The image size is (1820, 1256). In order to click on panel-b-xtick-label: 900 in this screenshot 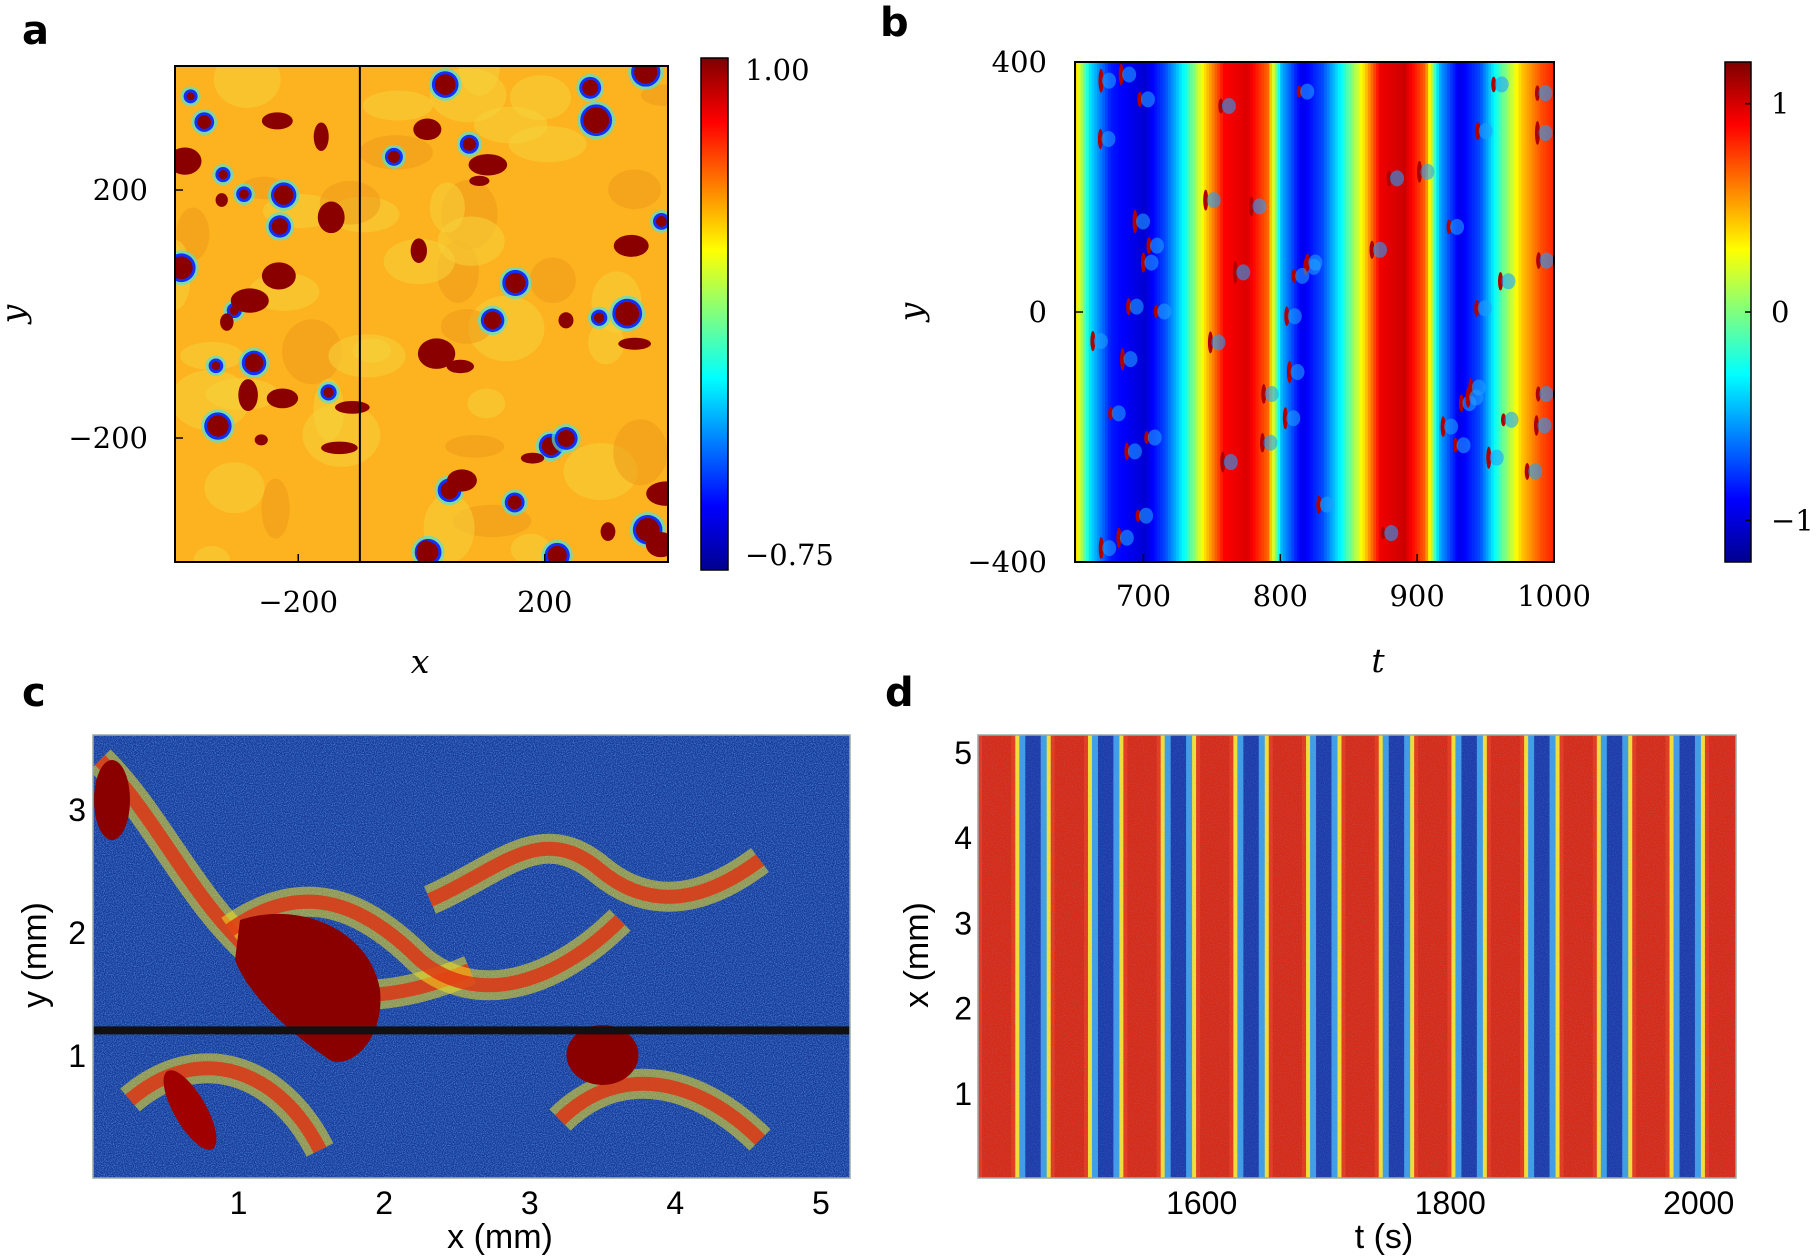, I will do `click(1416, 596)`.